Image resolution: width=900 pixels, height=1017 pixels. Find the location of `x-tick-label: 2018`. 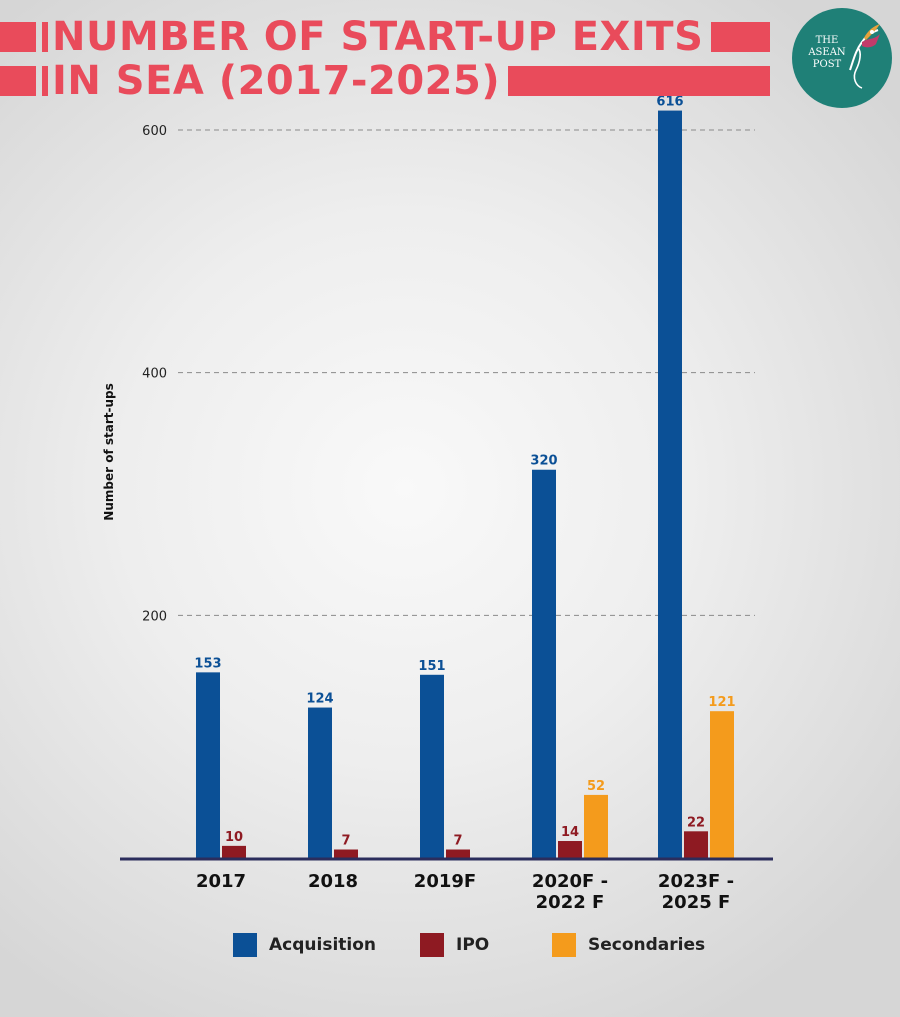

x-tick-label: 2018 is located at coordinates (333, 881).